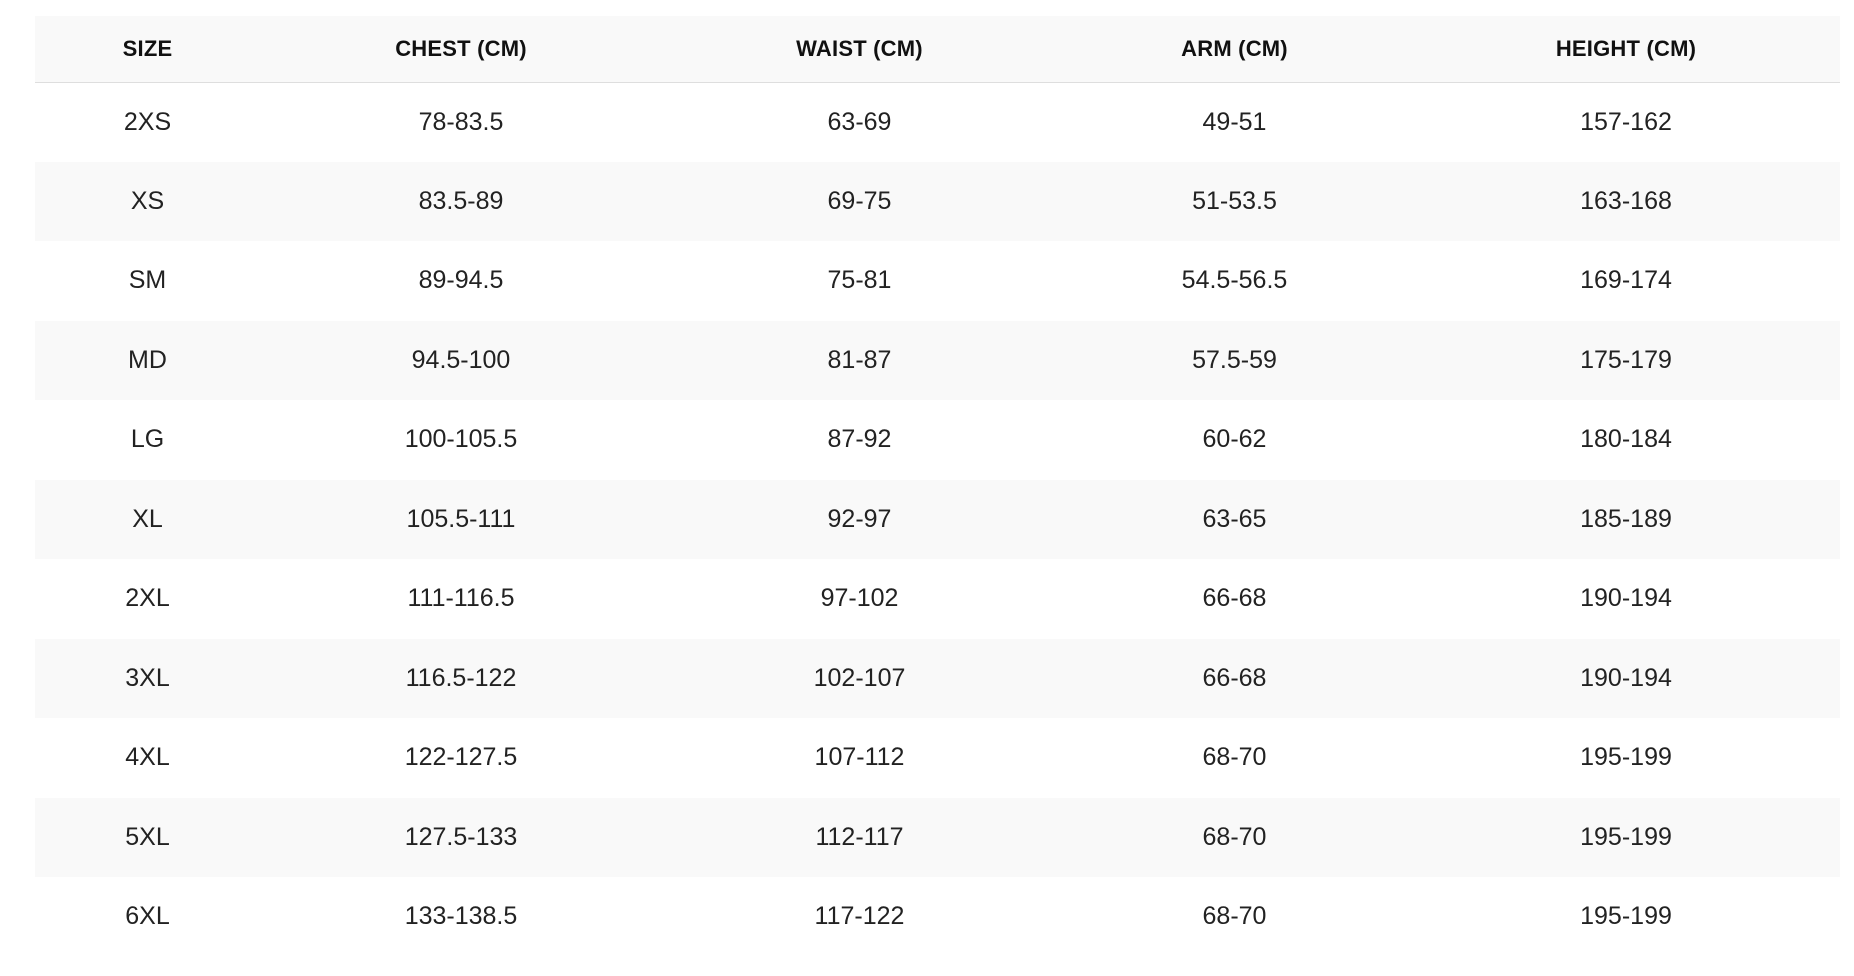 This screenshot has height=976, width=1854. Describe the element at coordinates (859, 280) in the screenshot. I see `cell-waist: 75-81` at that location.